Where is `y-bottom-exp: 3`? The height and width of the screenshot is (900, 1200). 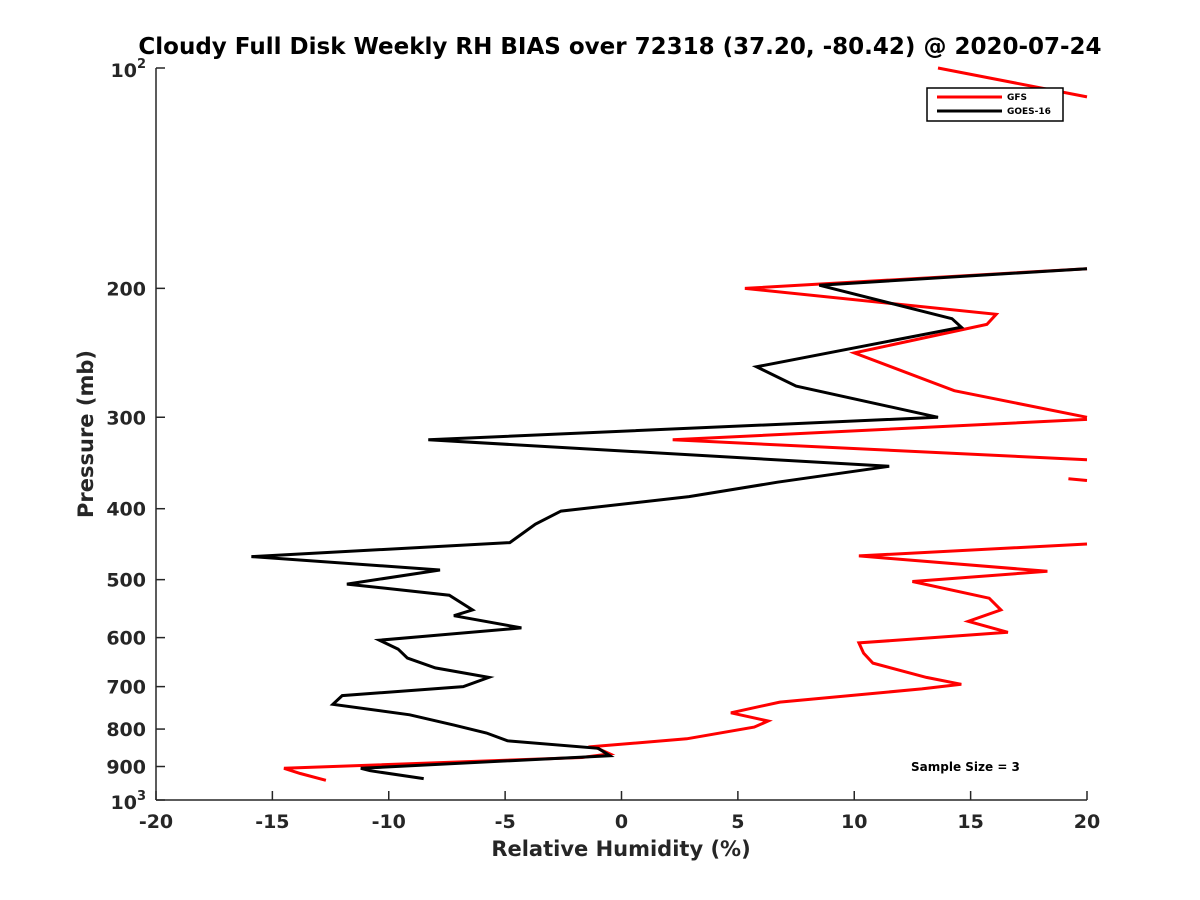 y-bottom-exp: 3 is located at coordinates (141, 796).